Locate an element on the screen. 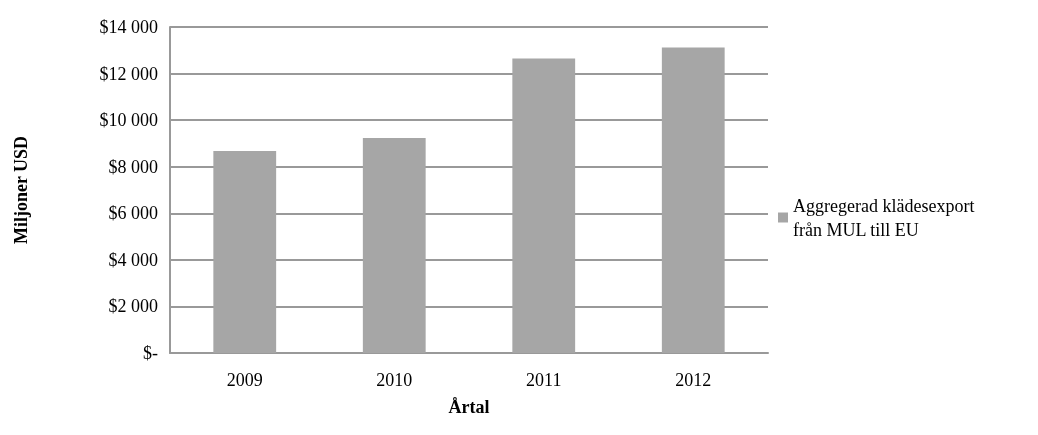 Image resolution: width=1038 pixels, height=435 pixels. legend-label: Aggregerad klädesexport från MUL till EU is located at coordinates (886, 217).